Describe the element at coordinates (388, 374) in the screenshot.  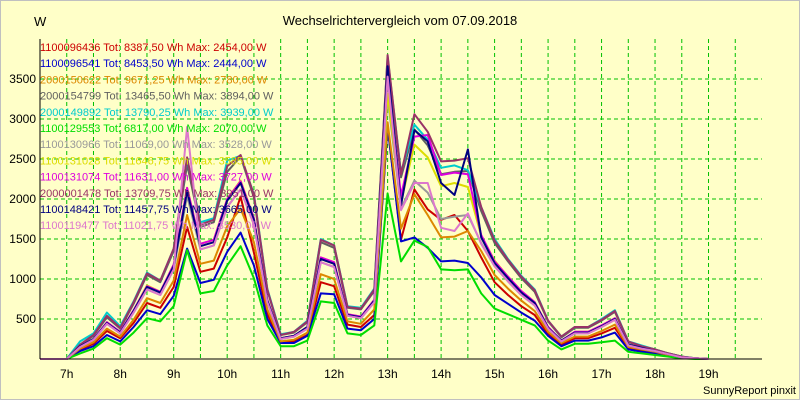
I see `x-tick-label: 13h` at that location.